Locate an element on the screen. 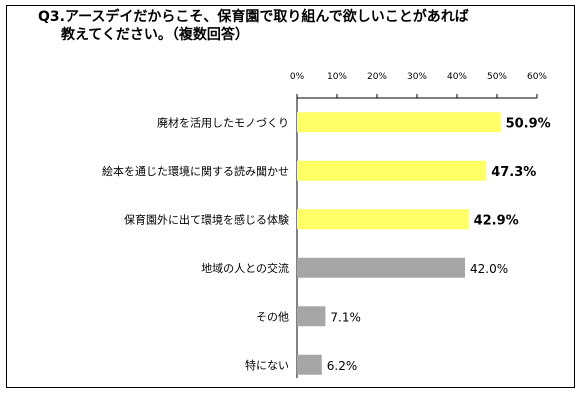  title-line-1: Q3.アースデイだからこそ、保育園で取り組んで欲しいことがあれば is located at coordinates (253, 17).